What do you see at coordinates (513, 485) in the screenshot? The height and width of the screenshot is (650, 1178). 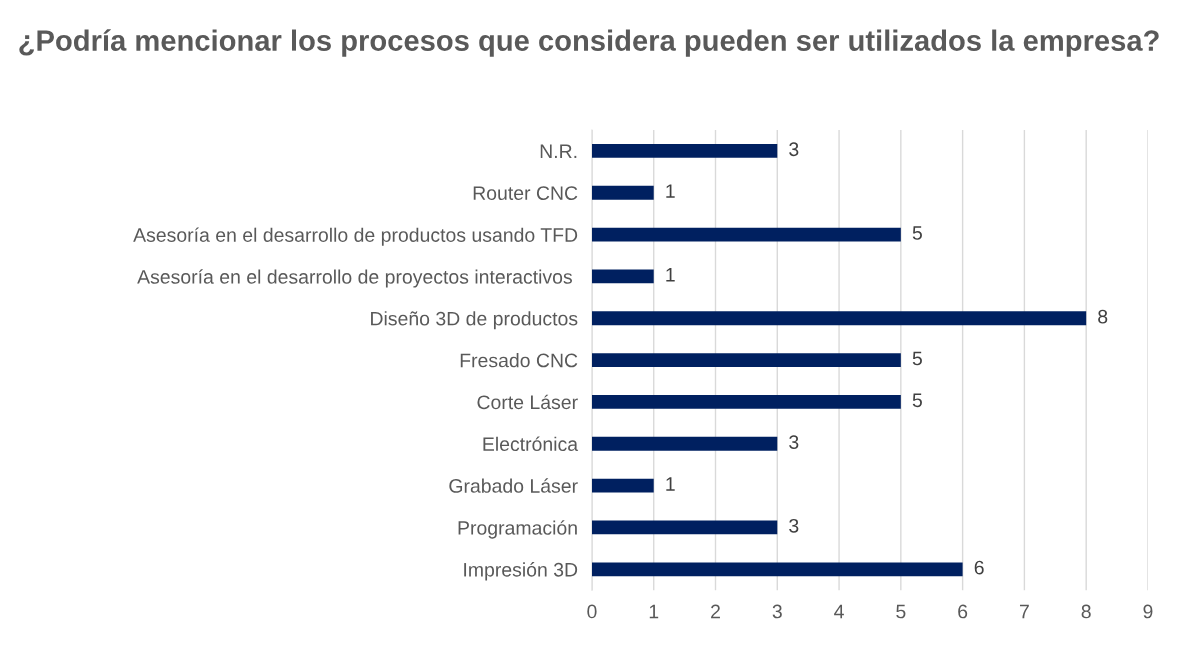 I see `y-tick-label: Grabado Láser` at bounding box center [513, 485].